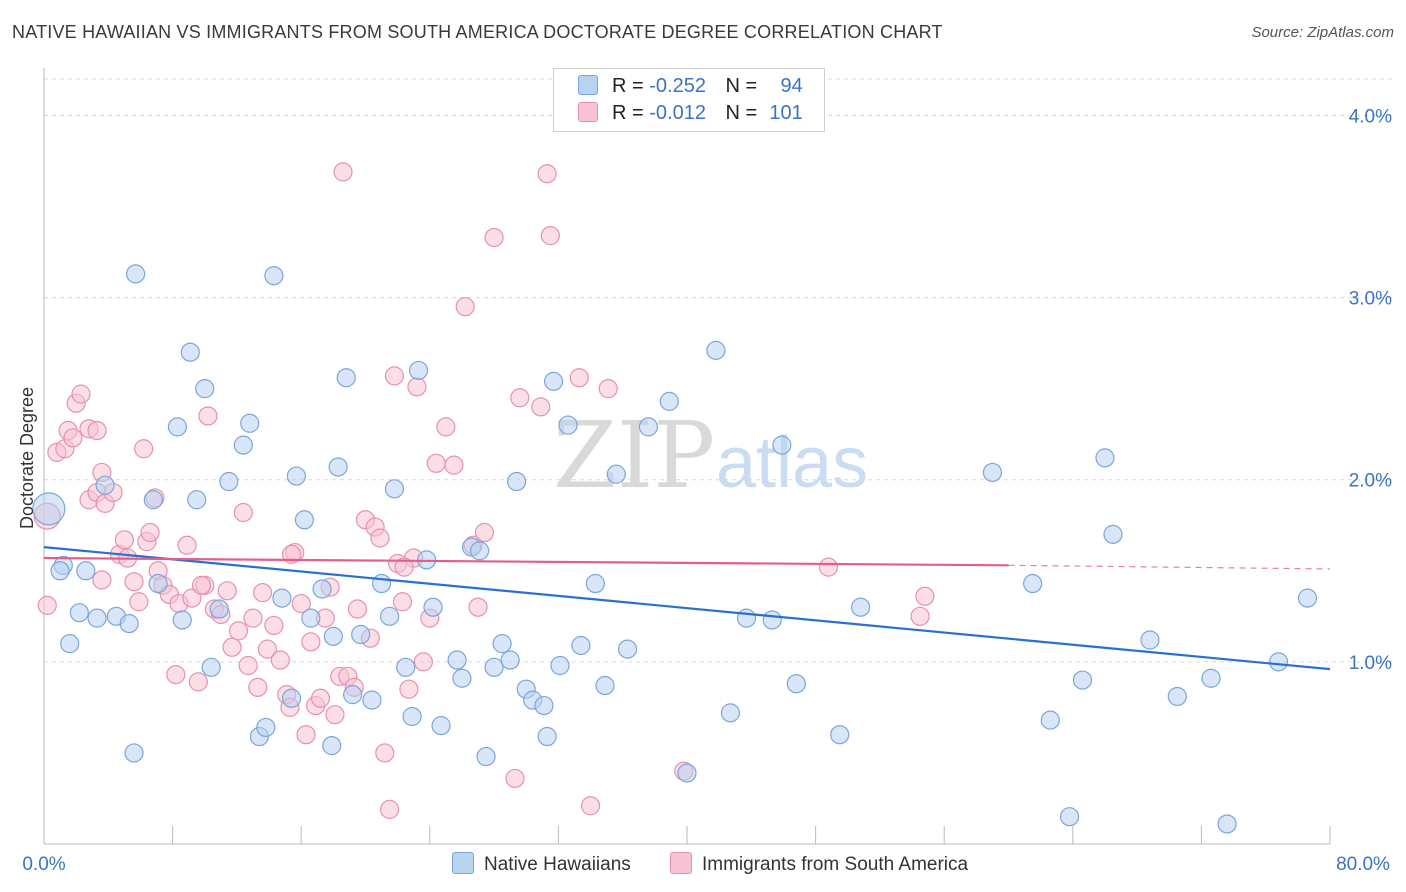 This screenshot has width=1406, height=892. What do you see at coordinates (741, 86) in the screenshot?
I see `n-label: N =` at bounding box center [741, 86].